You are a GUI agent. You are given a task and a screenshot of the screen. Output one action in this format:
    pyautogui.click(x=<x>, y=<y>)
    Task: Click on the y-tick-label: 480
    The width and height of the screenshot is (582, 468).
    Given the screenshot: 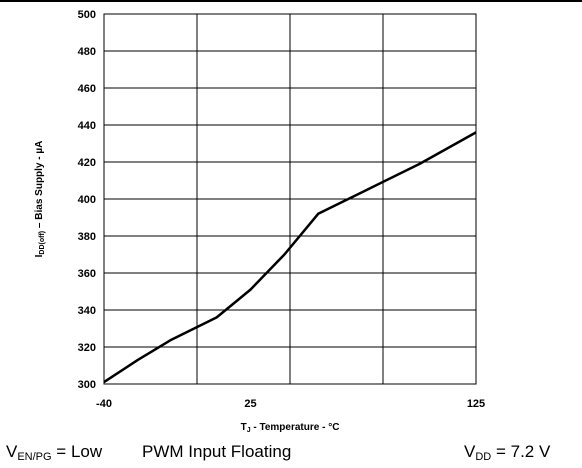 What is the action you would take?
    pyautogui.click(x=87, y=52)
    